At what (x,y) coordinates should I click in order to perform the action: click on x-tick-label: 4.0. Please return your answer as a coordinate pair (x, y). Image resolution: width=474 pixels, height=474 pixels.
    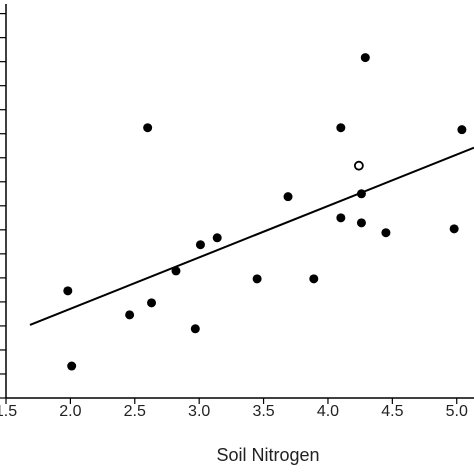
    Looking at the image, I should click on (328, 411).